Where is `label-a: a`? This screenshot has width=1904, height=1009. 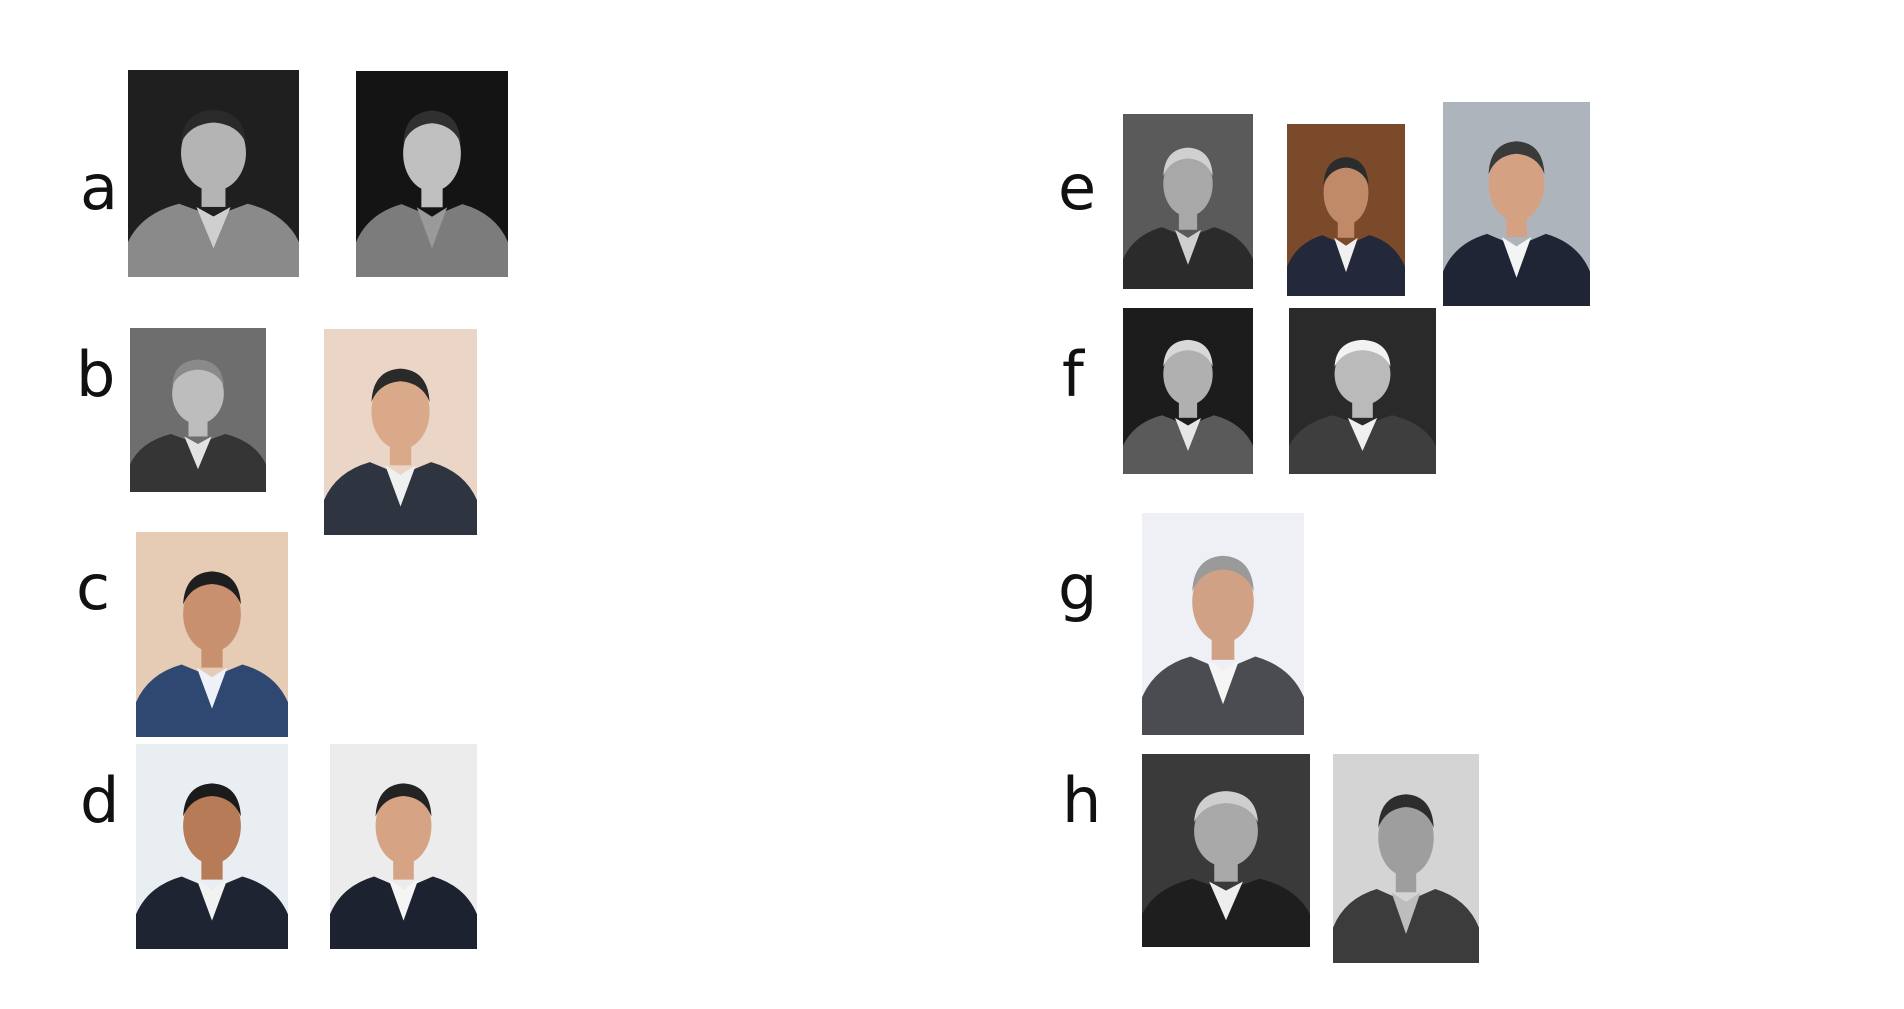 label-a: a is located at coordinates (99, 187).